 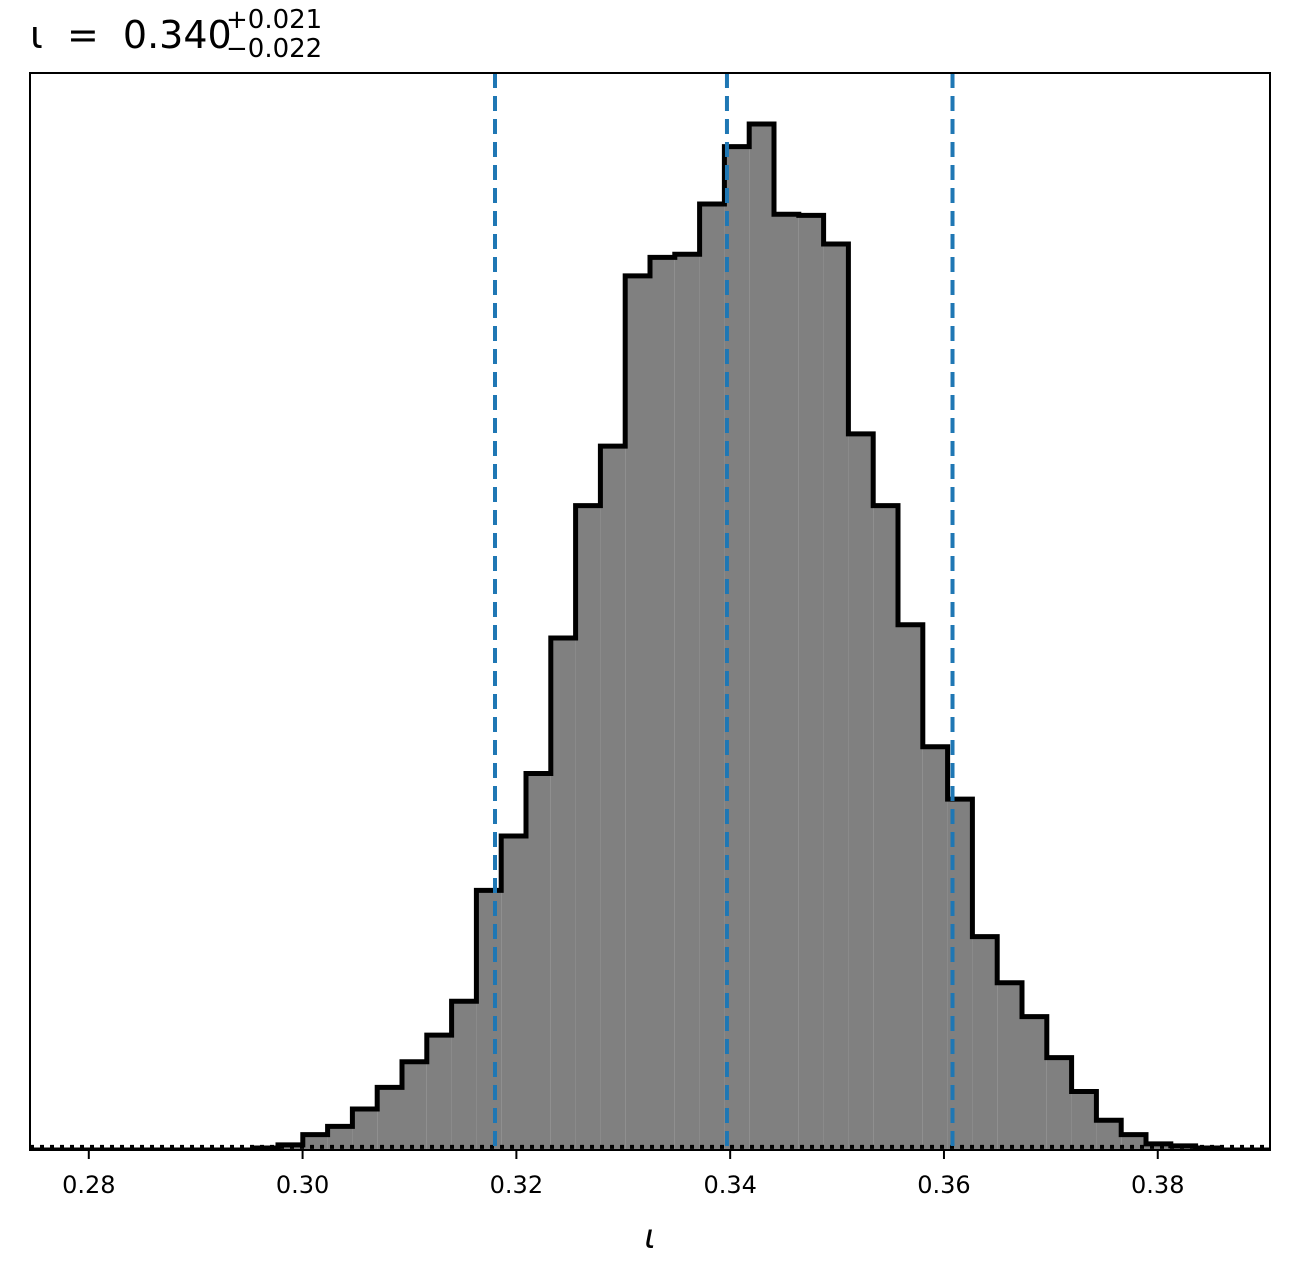 I want to click on title-equals: =, so click(x=83, y=35).